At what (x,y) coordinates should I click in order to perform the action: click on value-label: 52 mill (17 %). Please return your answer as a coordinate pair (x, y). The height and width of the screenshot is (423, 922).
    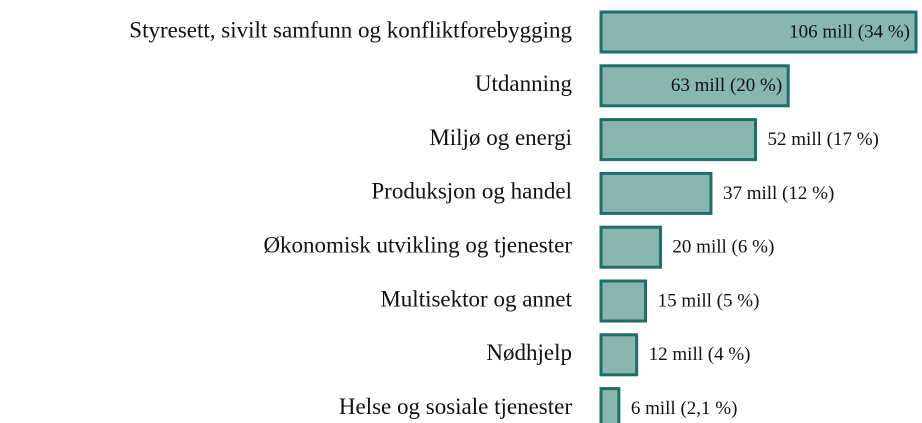
    Looking at the image, I should click on (823, 139).